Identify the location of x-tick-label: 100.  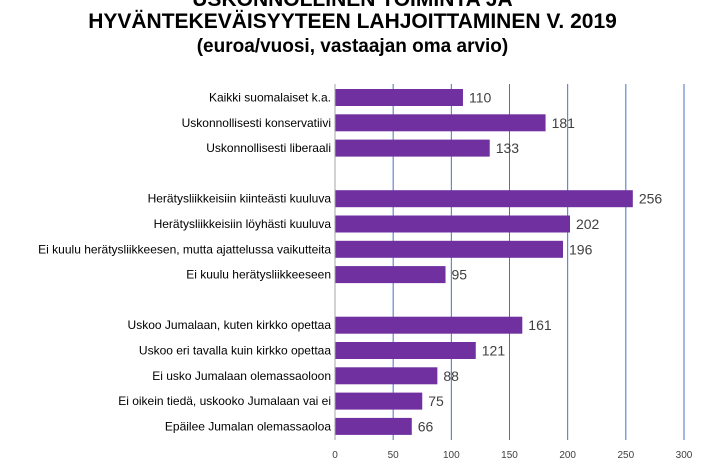
(451, 455).